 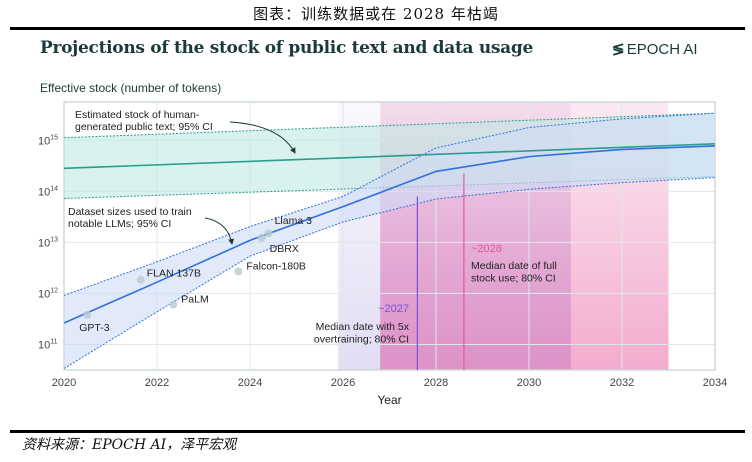 I want to click on model-label: Llama 3, so click(x=294, y=221).